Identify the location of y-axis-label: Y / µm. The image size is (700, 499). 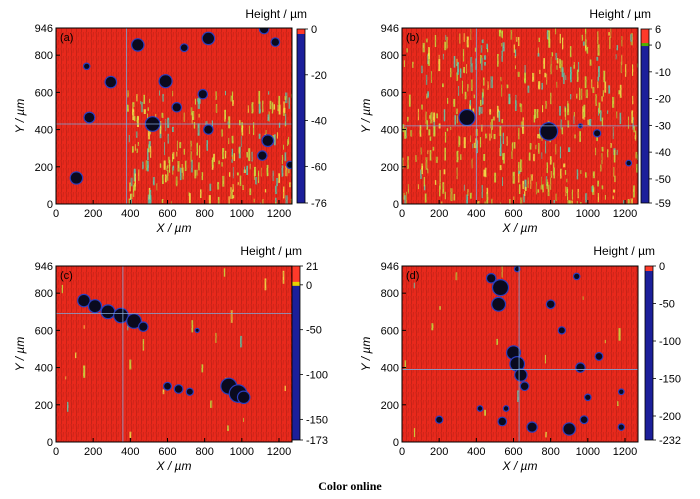
(20, 116).